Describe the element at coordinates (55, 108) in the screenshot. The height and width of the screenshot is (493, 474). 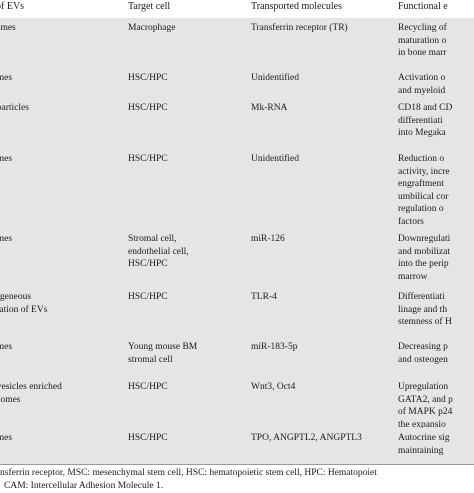
I see `table-cell-c1: oparticles` at that location.